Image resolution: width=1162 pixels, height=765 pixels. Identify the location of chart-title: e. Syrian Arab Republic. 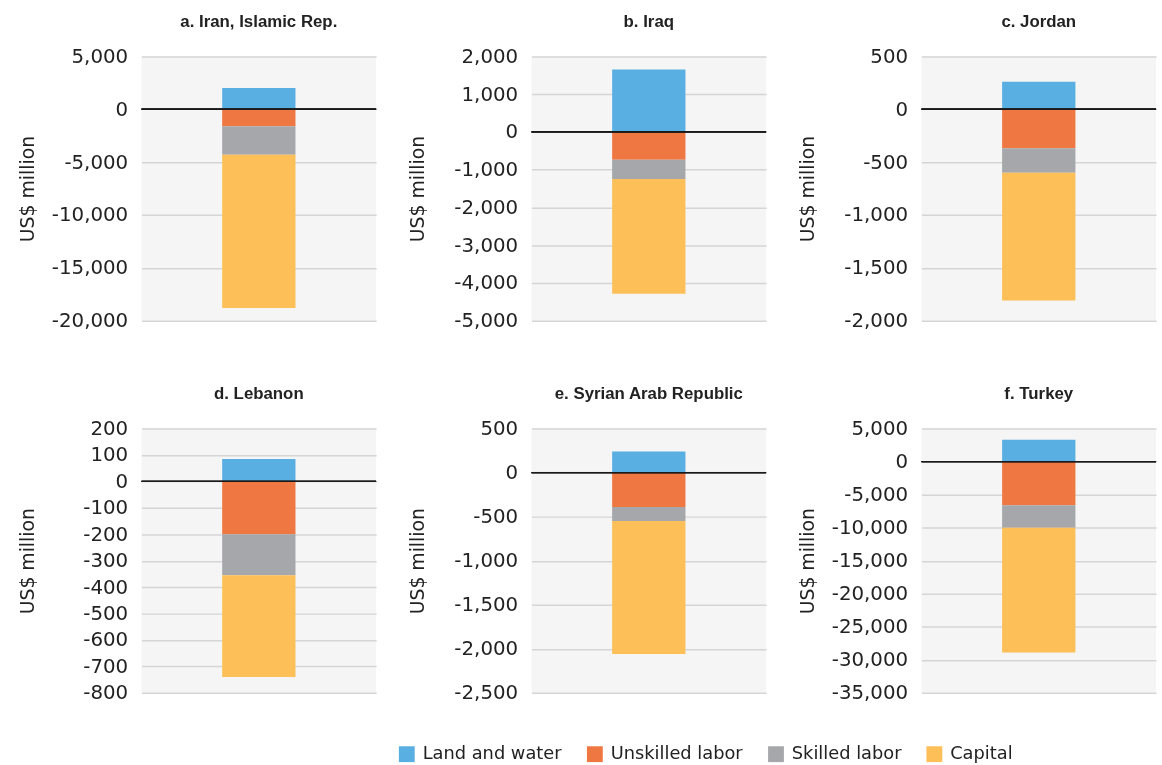
(648, 393).